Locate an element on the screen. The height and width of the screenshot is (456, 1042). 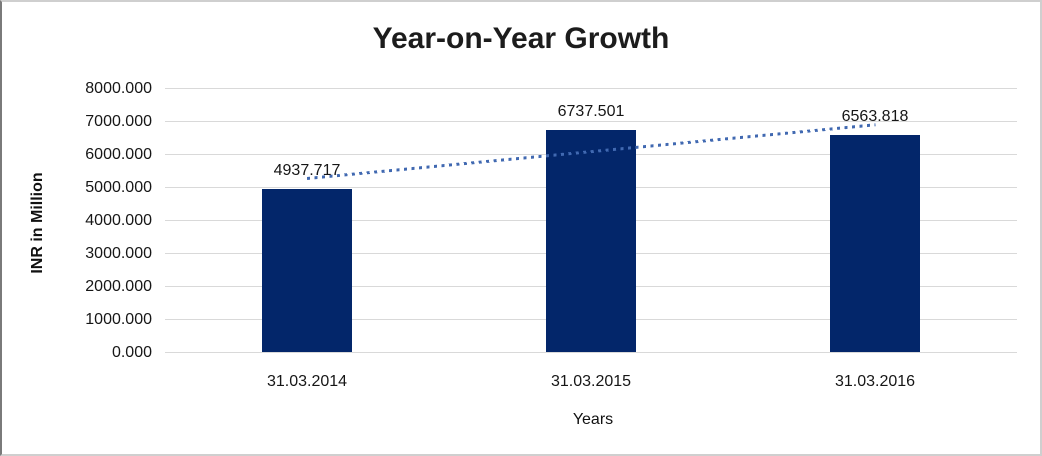
y-tick-label: 0.000 is located at coordinates (131, 352).